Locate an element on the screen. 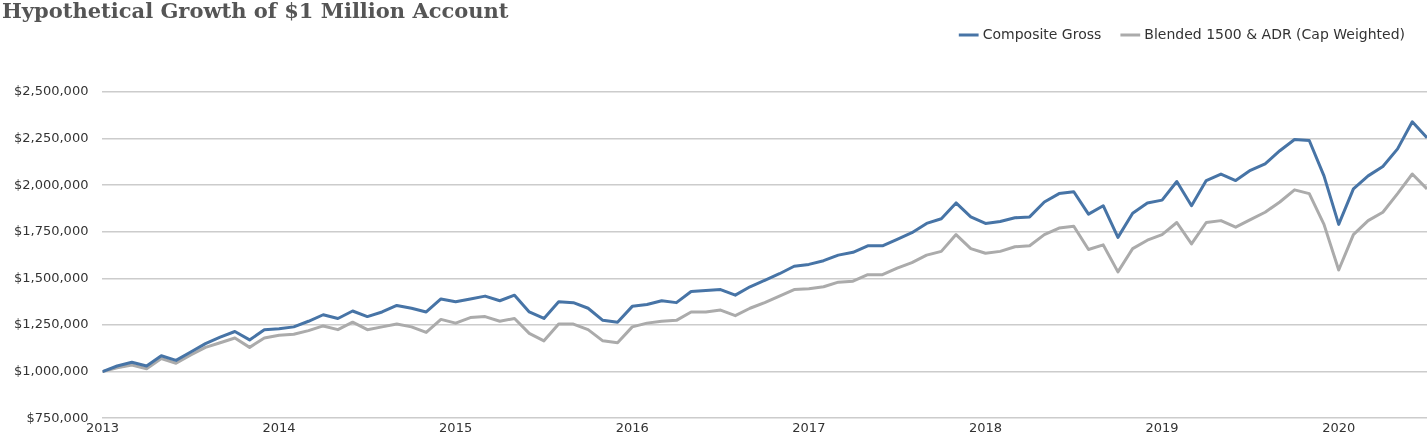  x-tick-label: 2014 is located at coordinates (279, 428).